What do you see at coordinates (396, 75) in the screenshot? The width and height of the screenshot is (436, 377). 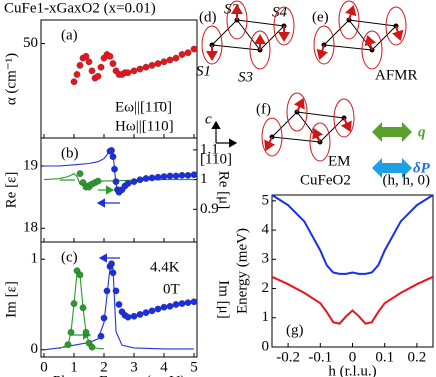 I see `mode-label: AFMR` at bounding box center [396, 75].